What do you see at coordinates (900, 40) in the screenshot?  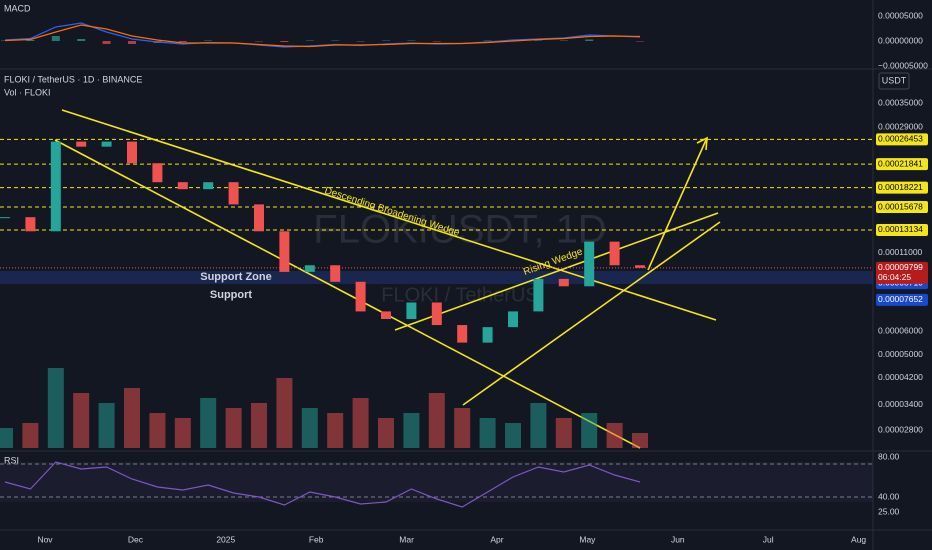 I see `y-tick-label: 0.00000000` at bounding box center [900, 40].